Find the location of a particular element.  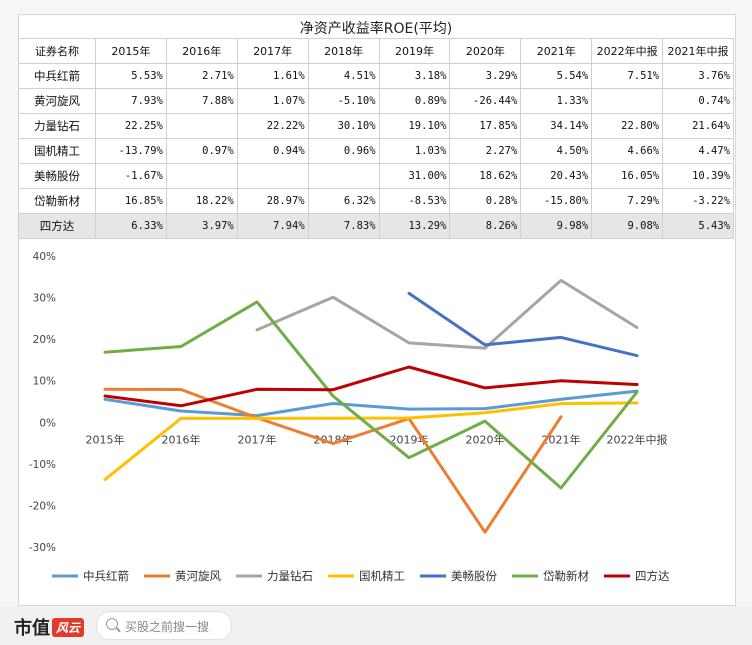

table-cell-value: 7.83% is located at coordinates (343, 226).